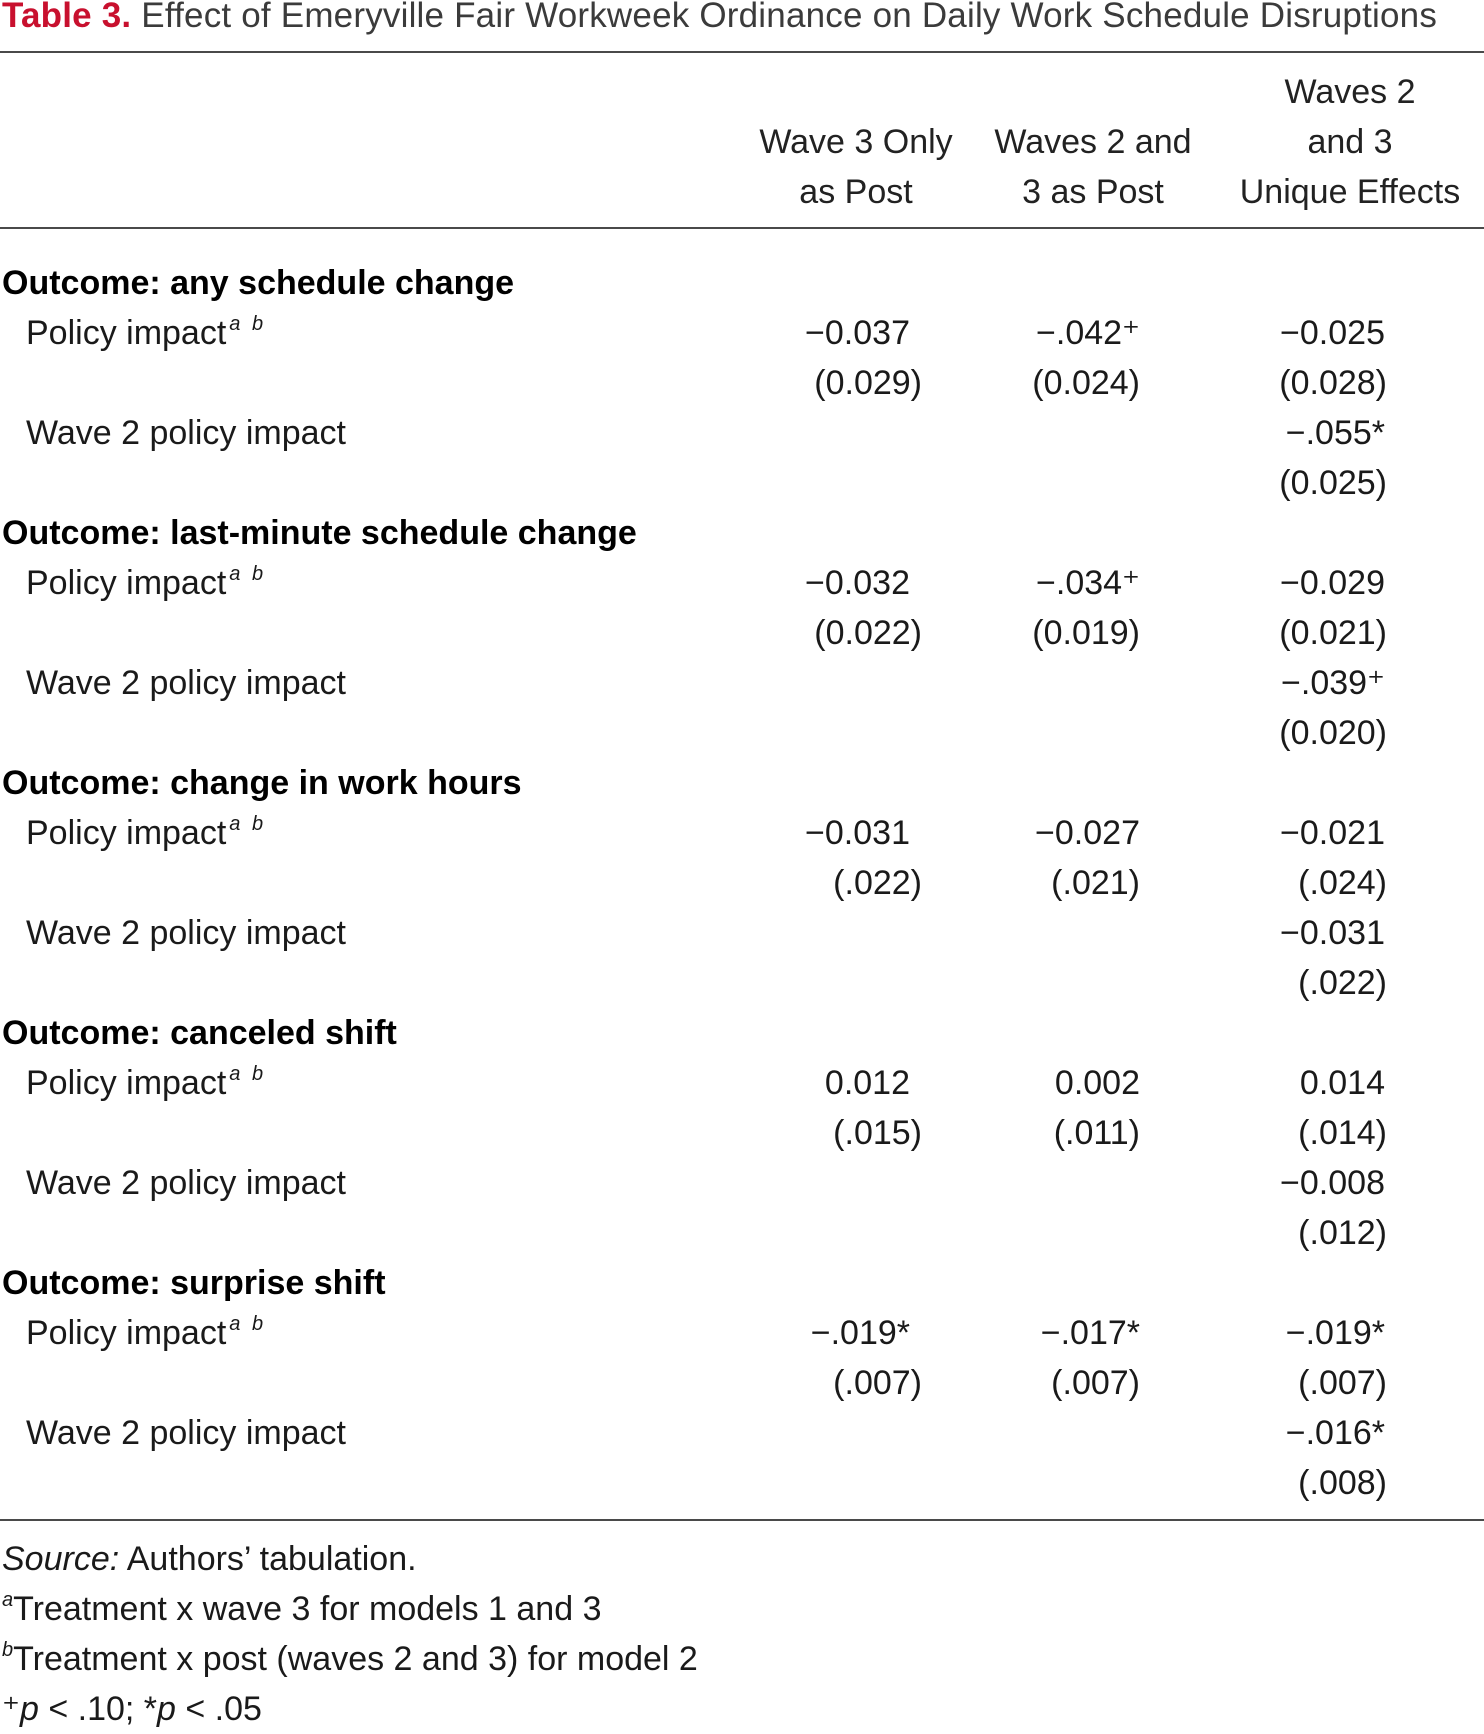 The image size is (1484, 1734). What do you see at coordinates (1335, 433) in the screenshot?
I see `coefficient-cell: −.055*` at bounding box center [1335, 433].